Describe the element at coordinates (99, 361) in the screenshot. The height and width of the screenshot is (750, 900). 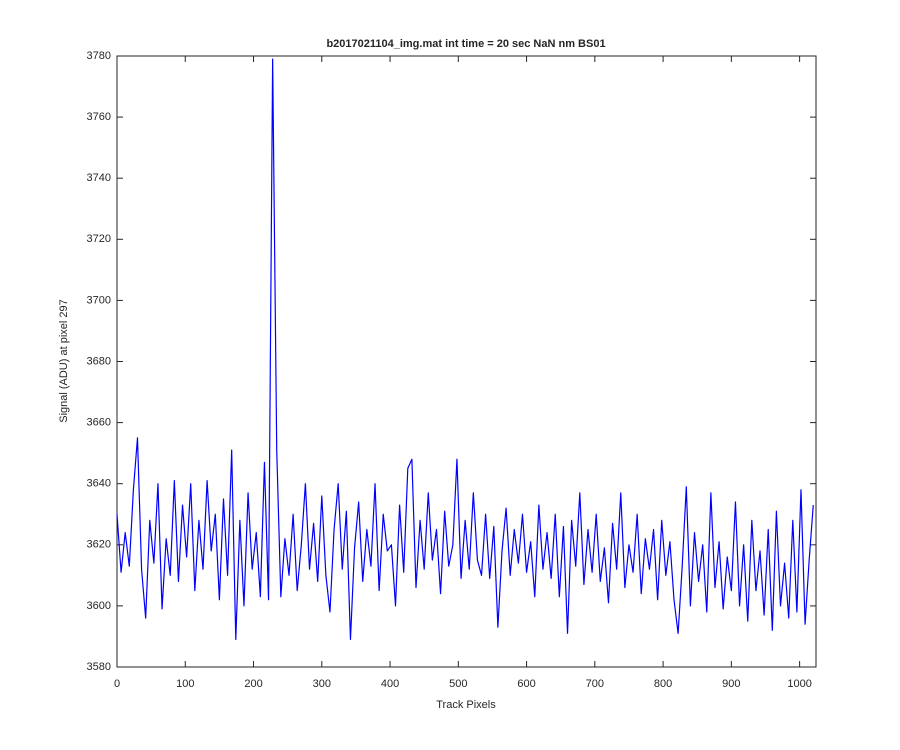
I see `y-tick-label: 3680` at that location.